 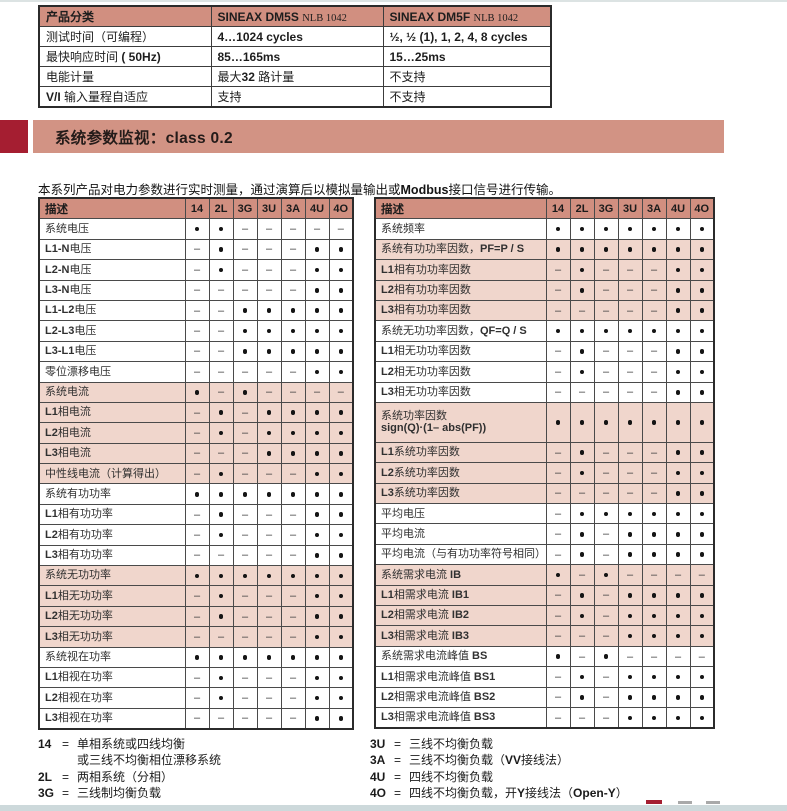 I want to click on table-row: L2相电流 – –, so click(x=196, y=433).